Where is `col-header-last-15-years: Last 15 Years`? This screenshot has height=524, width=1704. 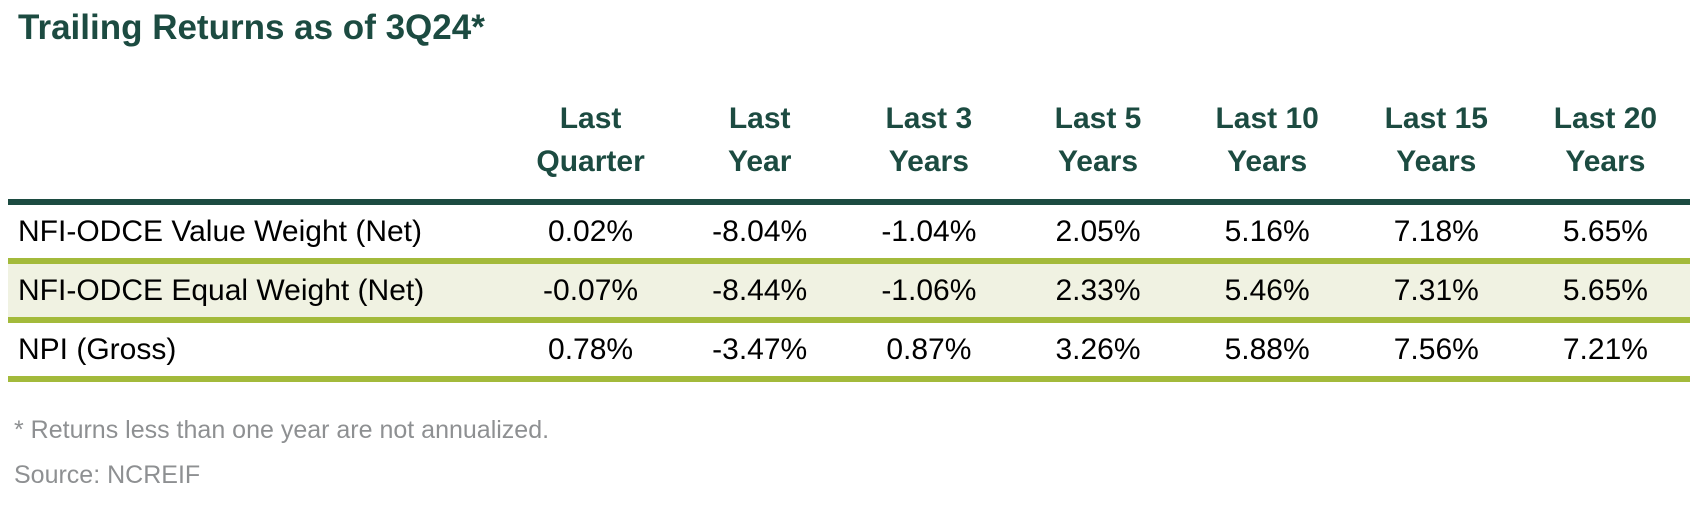
col-header-last-15-years: Last 15 Years is located at coordinates (1436, 149).